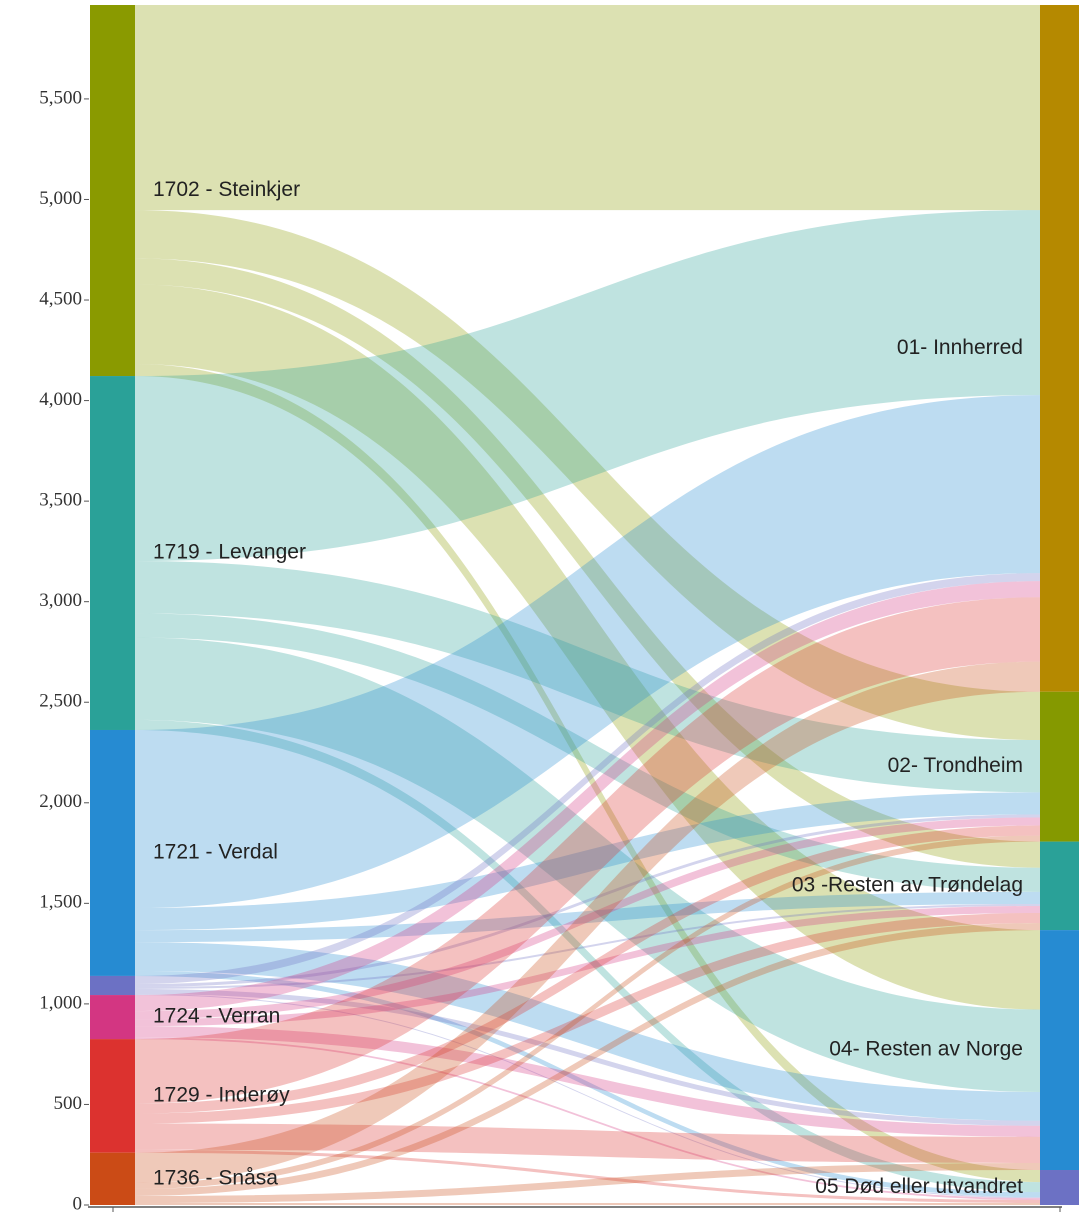  I want to click on source-label: 1736 - Snåsa, so click(215, 1177).